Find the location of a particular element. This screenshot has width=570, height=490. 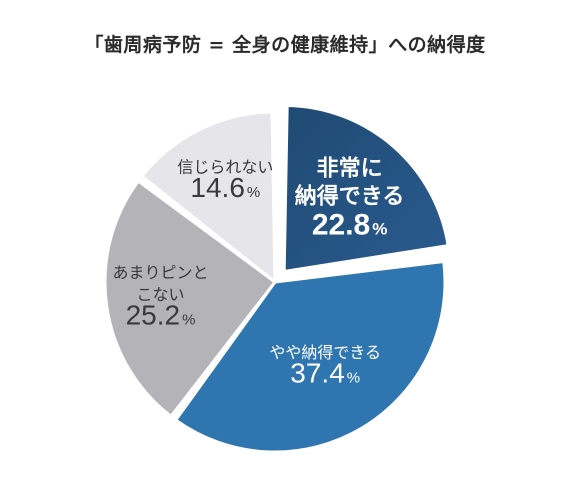

slice-value: 37.4% is located at coordinates (325, 373).